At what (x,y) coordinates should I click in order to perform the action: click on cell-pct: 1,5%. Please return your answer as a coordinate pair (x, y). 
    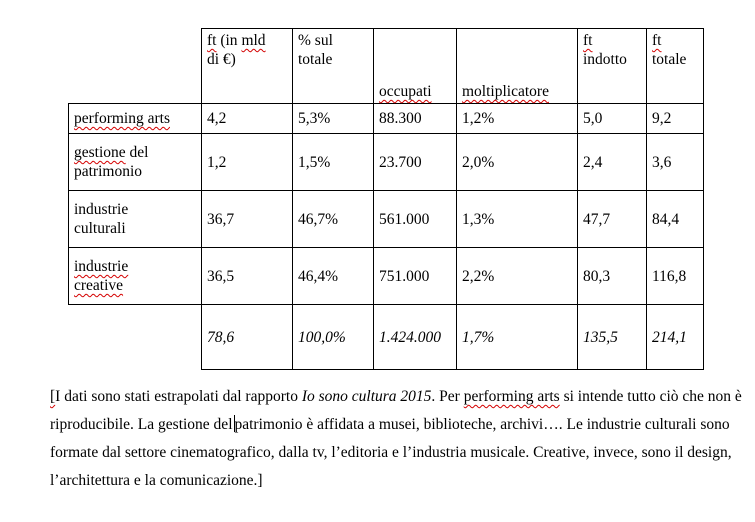
    Looking at the image, I should click on (333, 162).